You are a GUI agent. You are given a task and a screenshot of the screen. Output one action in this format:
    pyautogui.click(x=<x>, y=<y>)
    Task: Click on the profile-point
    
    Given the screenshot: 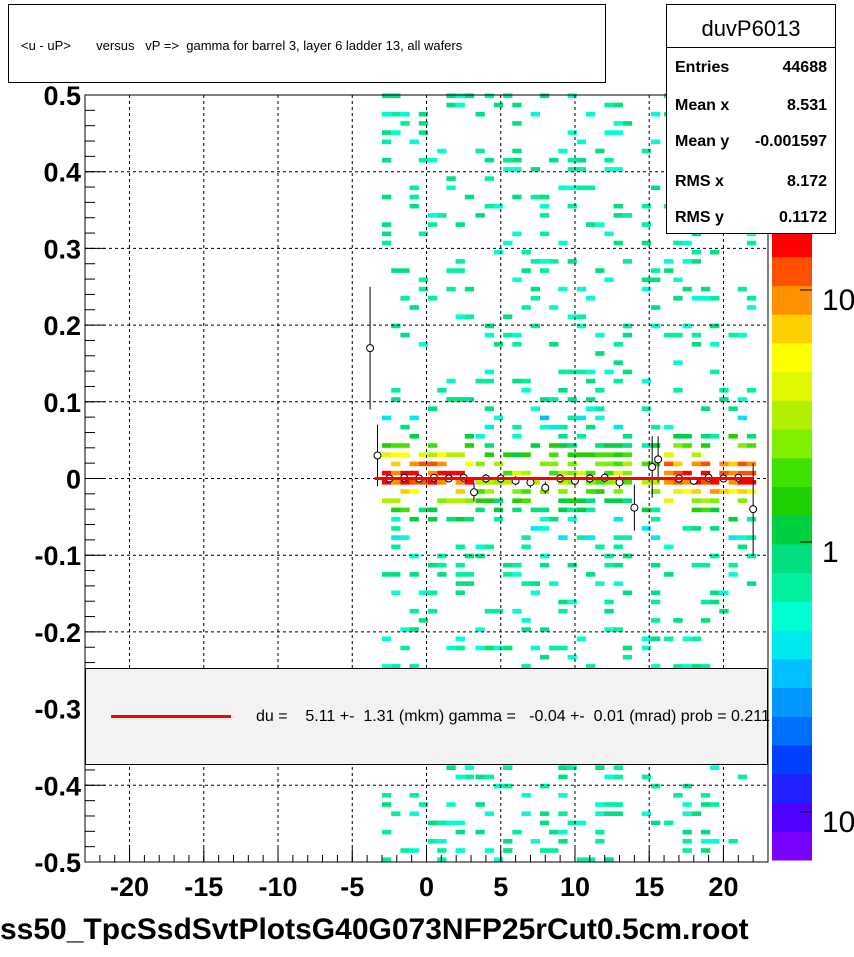 What is the action you would take?
    pyautogui.click(x=634, y=507)
    